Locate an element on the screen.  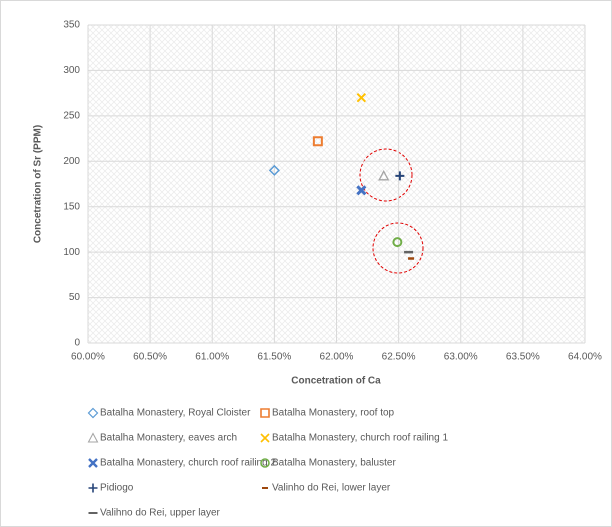
legend-label: Batalha Monastery, baluster is located at coordinates (334, 463).